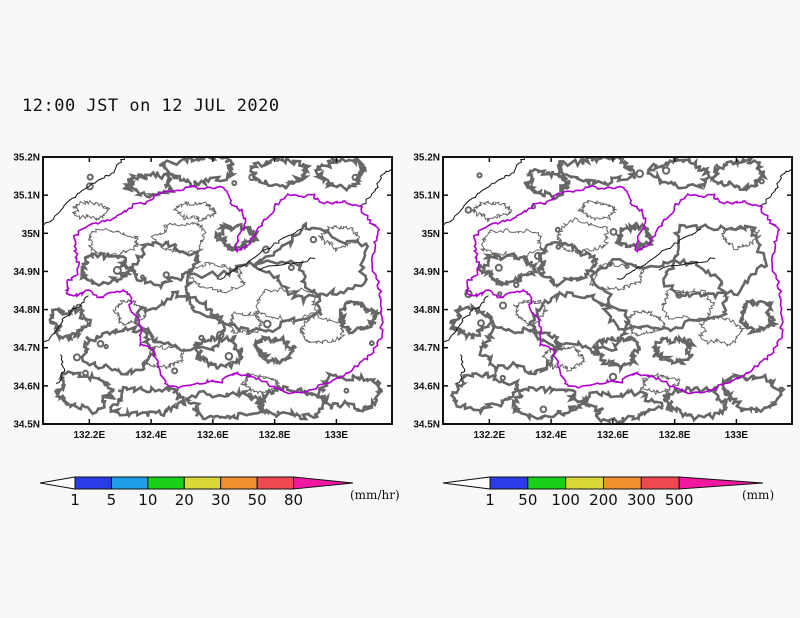  Describe the element at coordinates (608, 492) in the screenshot. I see `colorbar-accum: 1 50 100 200 300 500 (mm)` at that location.